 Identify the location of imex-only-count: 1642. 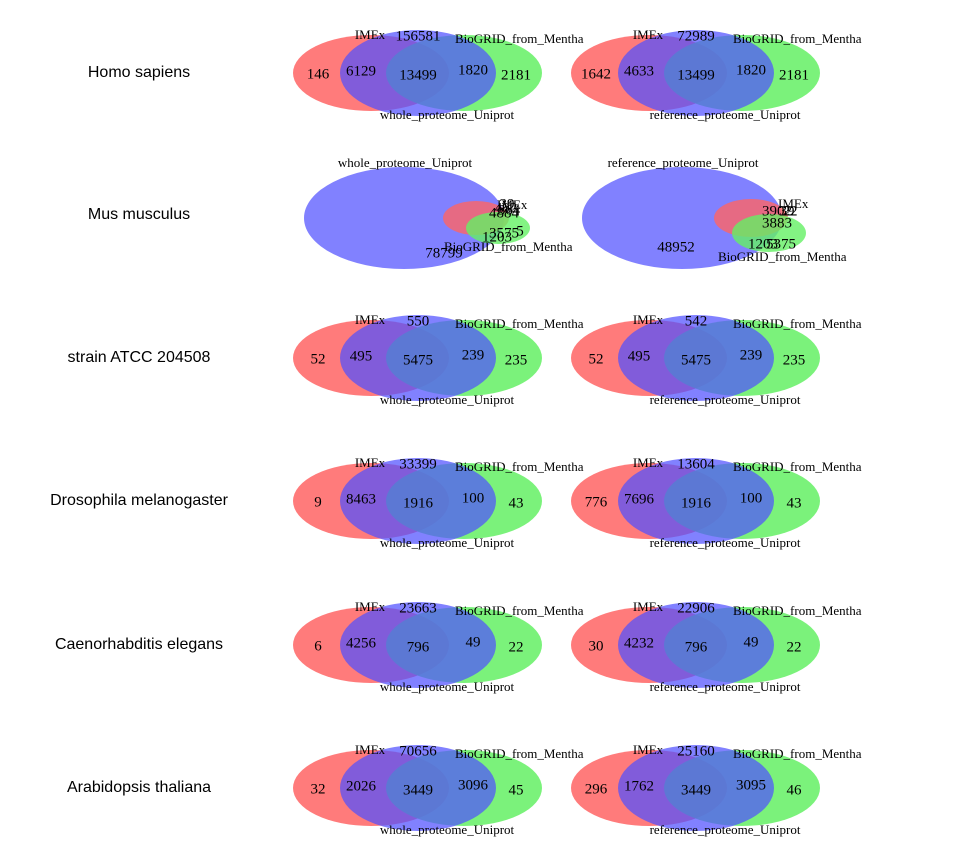
(596, 74).